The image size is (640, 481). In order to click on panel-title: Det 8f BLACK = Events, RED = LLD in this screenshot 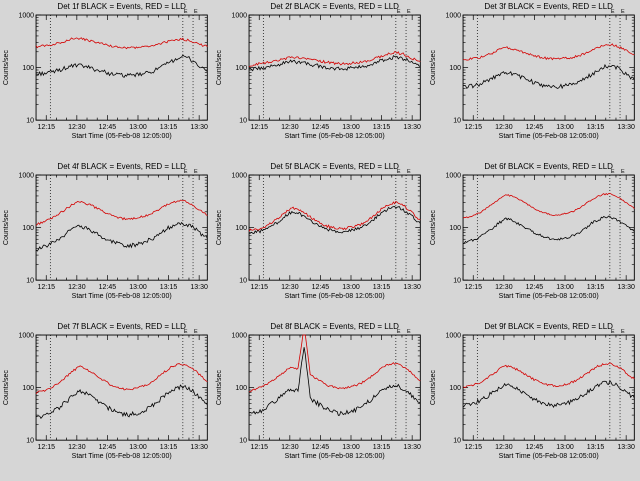, I will do `click(335, 326)`.